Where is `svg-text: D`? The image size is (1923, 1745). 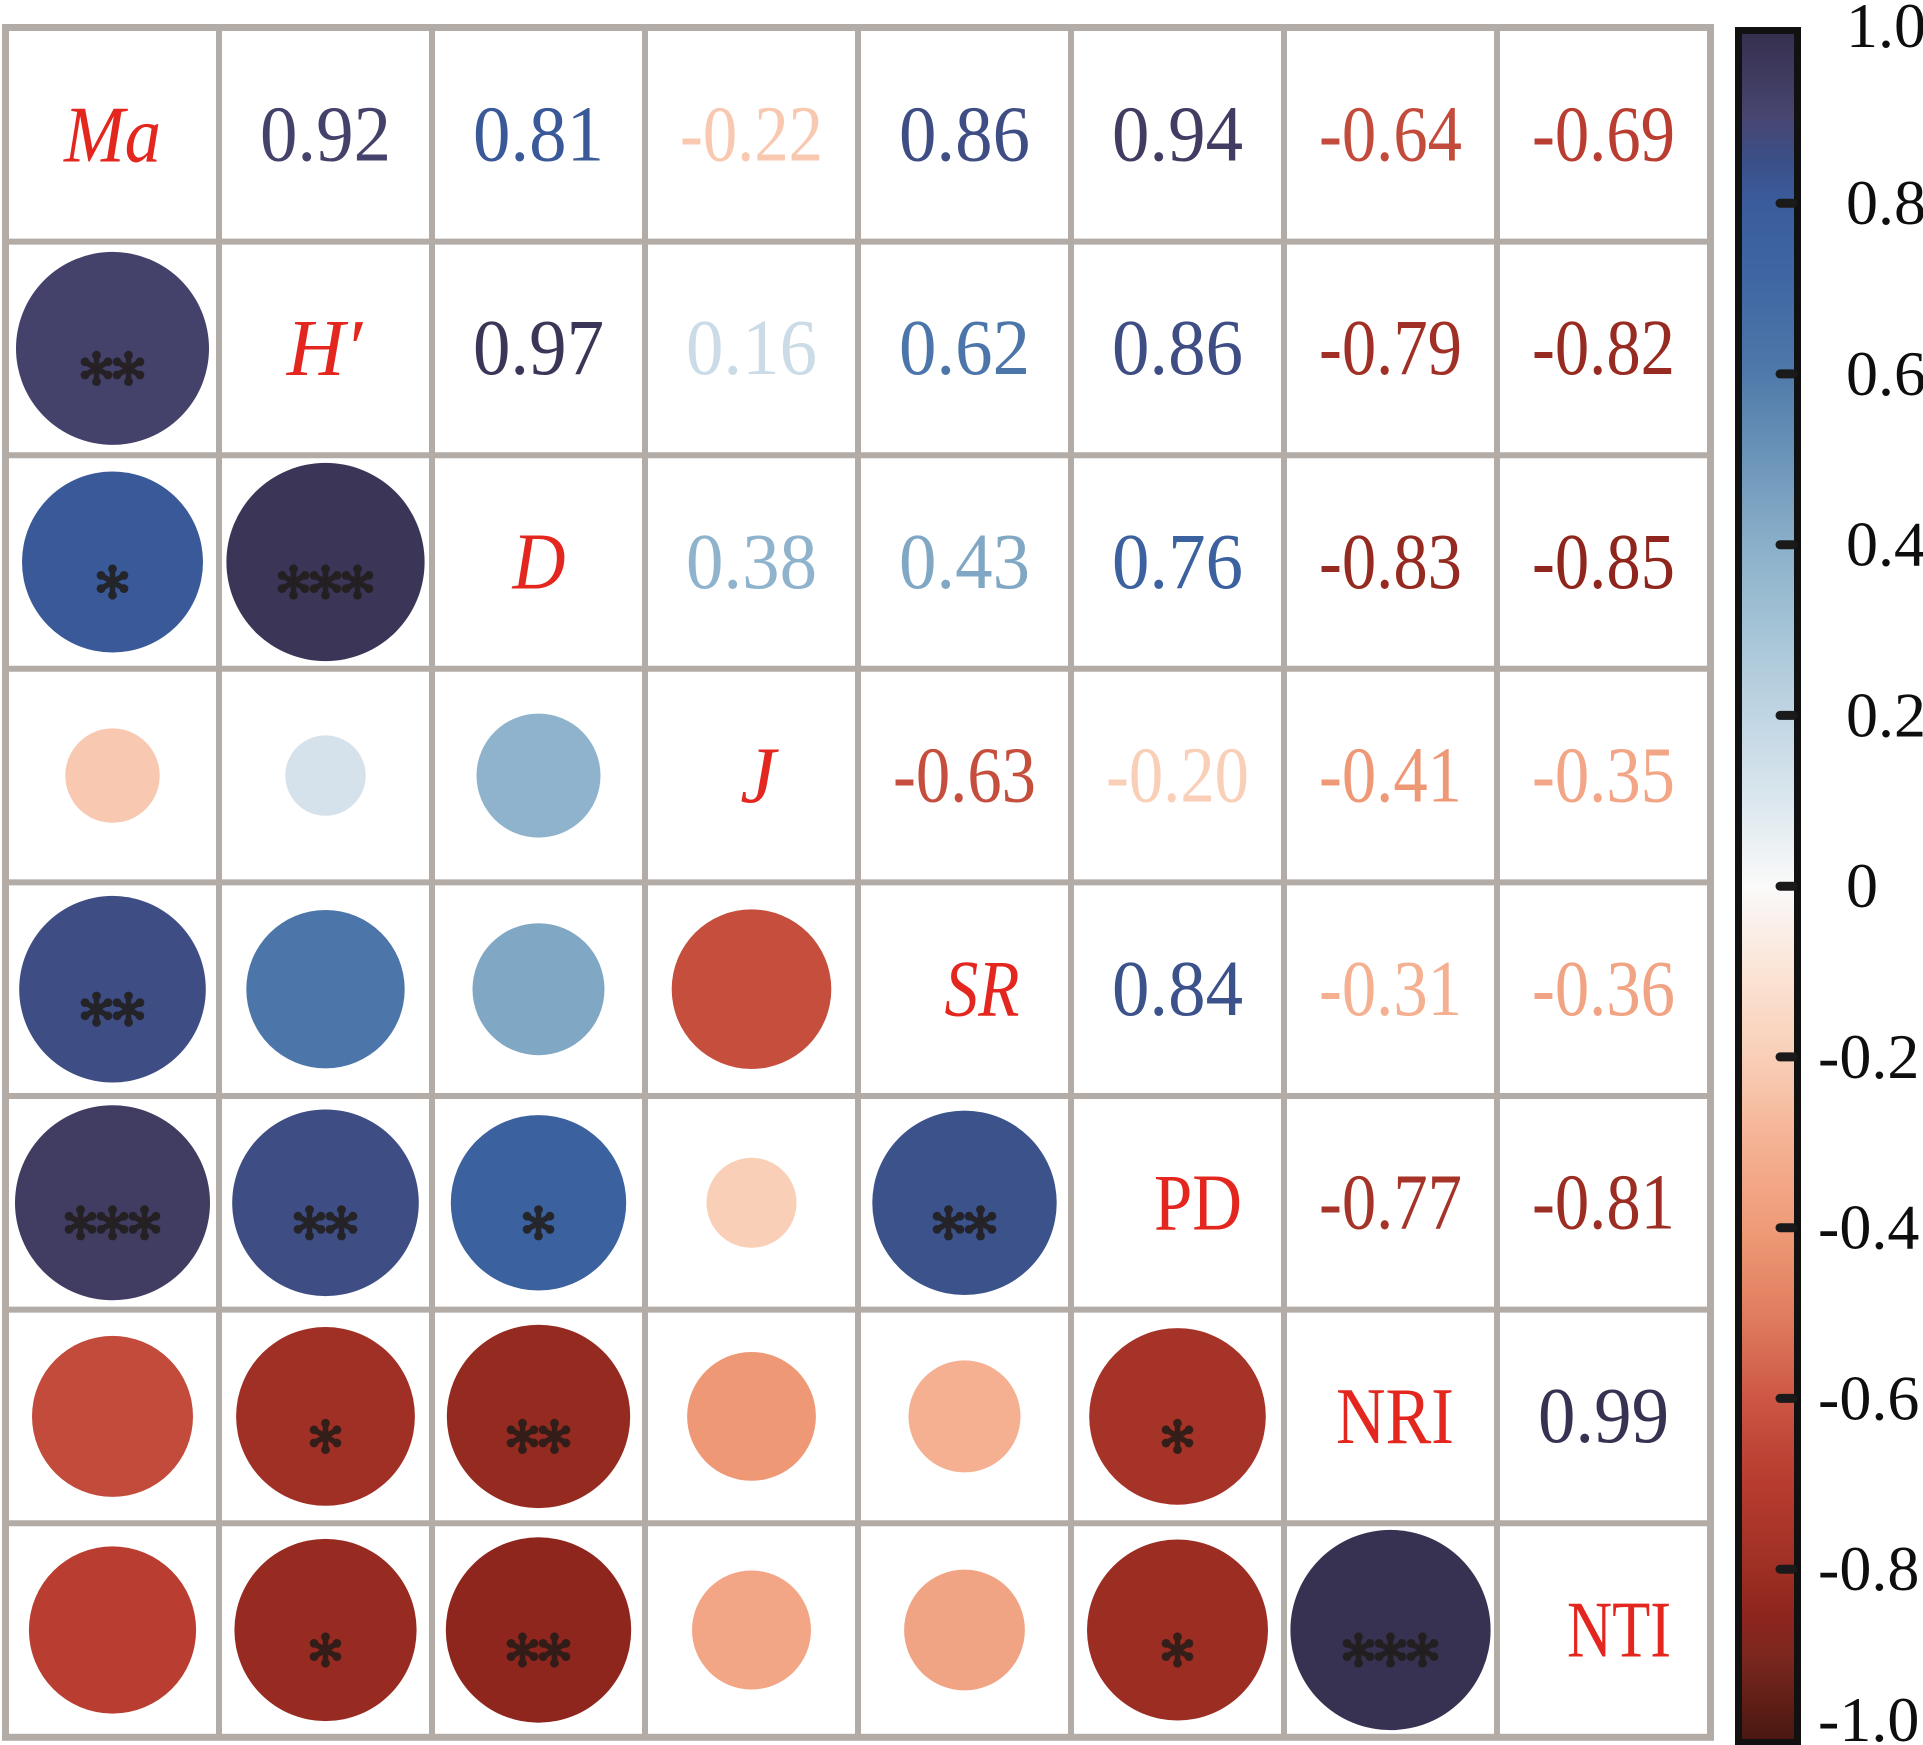 svg-text: D is located at coordinates (539, 563).